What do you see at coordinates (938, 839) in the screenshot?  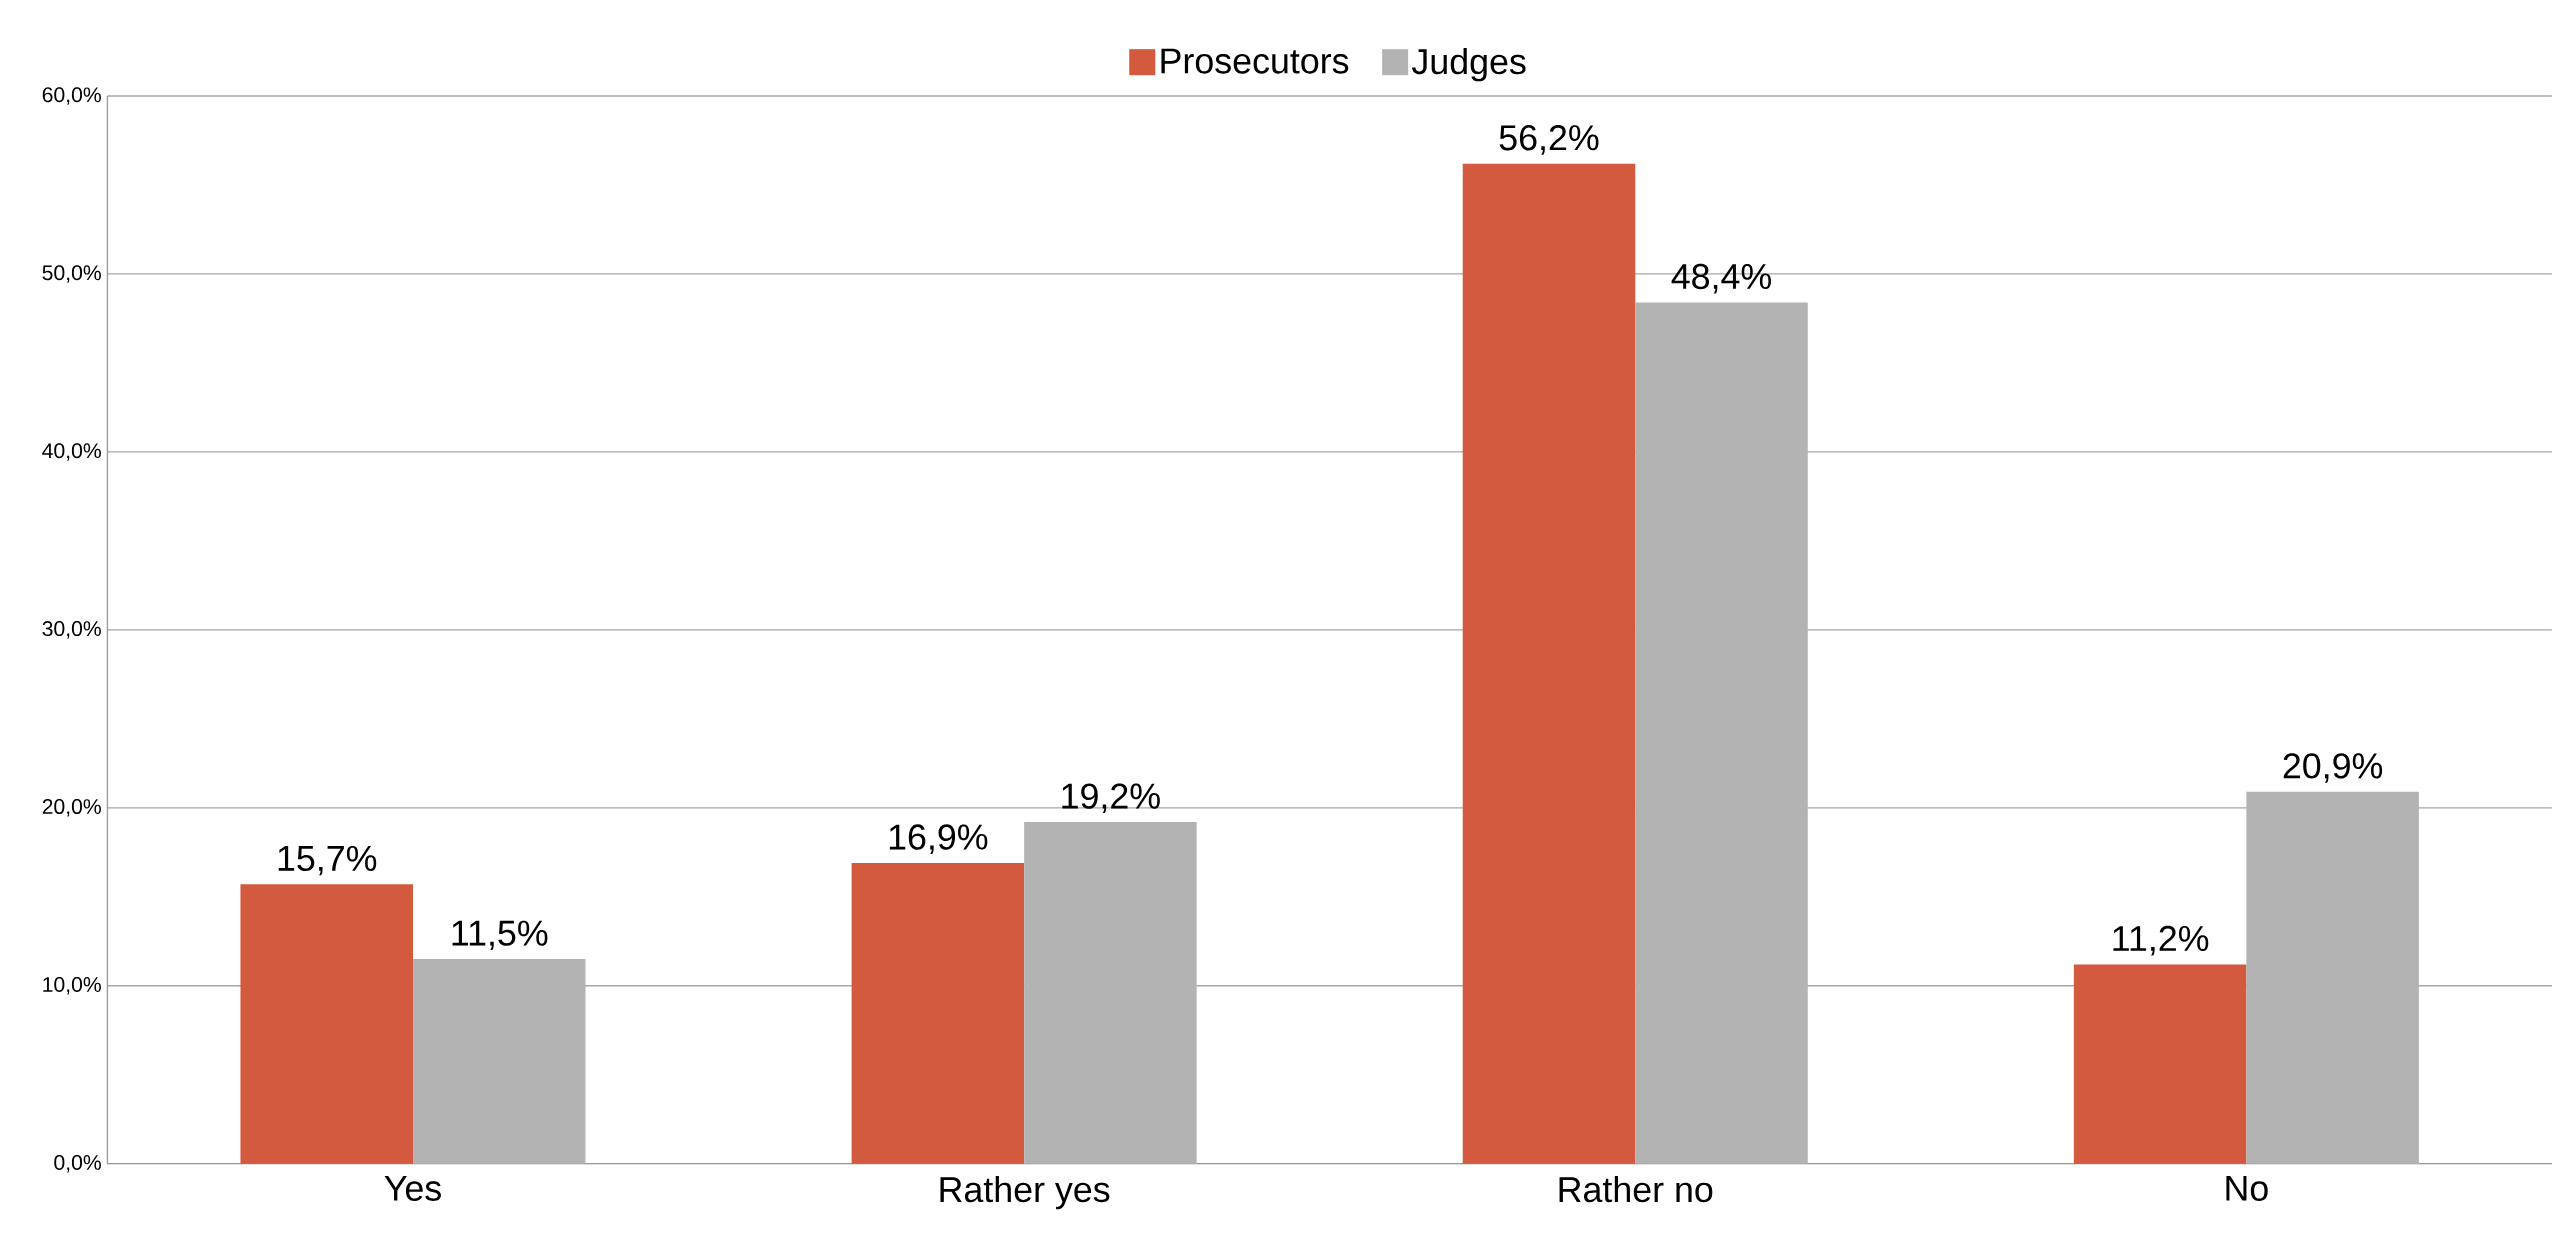 I see `data-label: 16,9%` at bounding box center [938, 839].